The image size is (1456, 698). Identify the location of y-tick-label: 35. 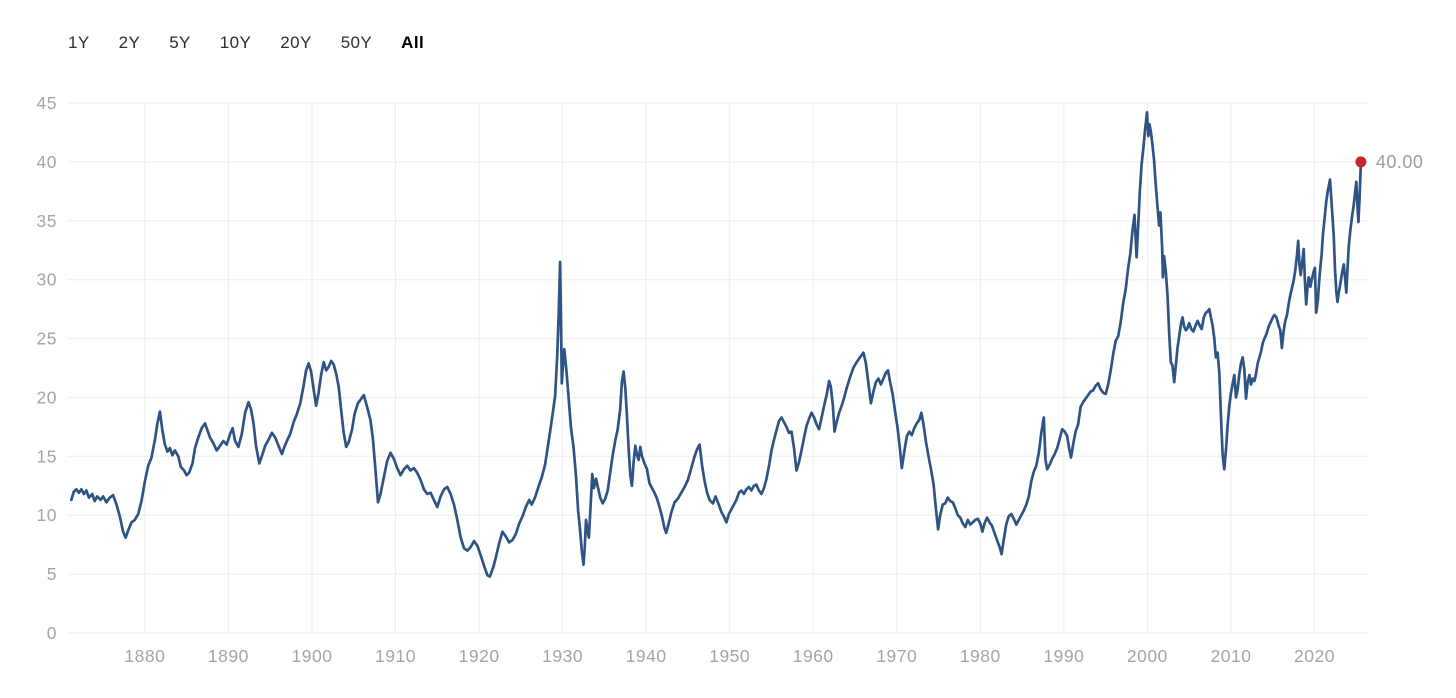
(47, 221).